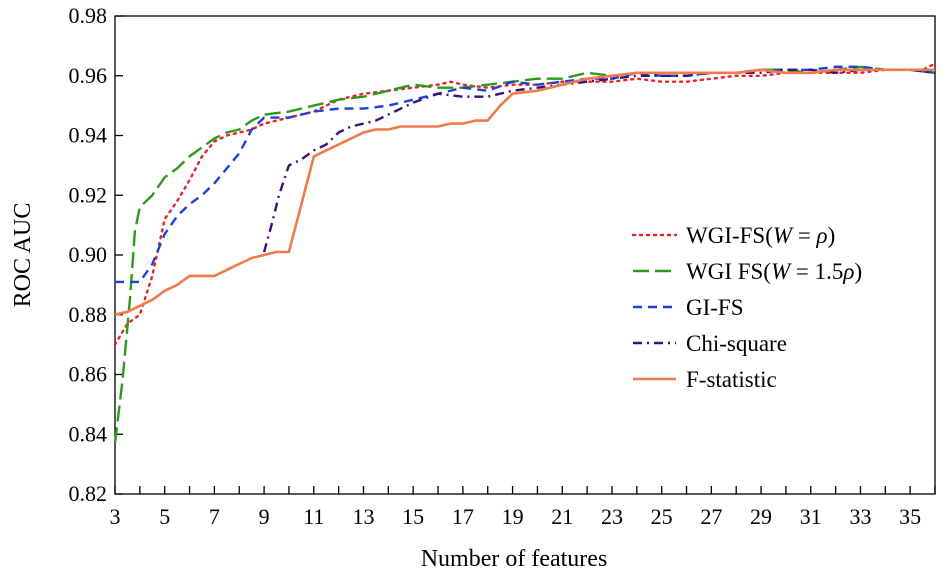 Image resolution: width=945 pixels, height=579 pixels. What do you see at coordinates (313, 516) in the screenshot?
I see `x-tick-label: 11` at bounding box center [313, 516].